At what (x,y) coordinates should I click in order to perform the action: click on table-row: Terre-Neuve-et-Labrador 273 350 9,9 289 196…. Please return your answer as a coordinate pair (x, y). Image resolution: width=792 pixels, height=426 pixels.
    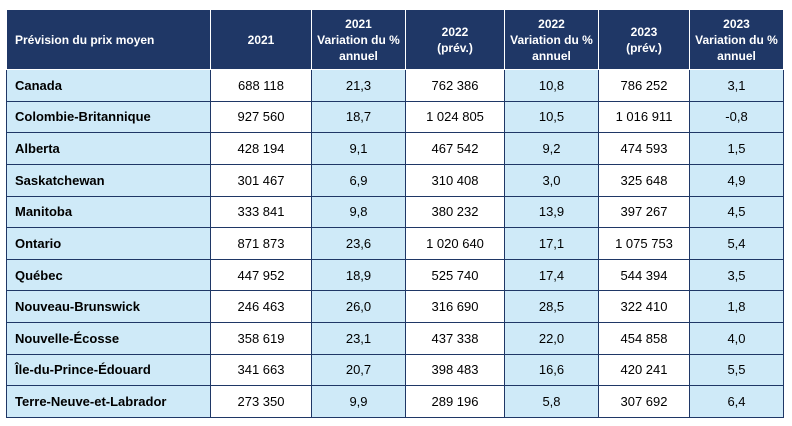
    Looking at the image, I should click on (395, 401).